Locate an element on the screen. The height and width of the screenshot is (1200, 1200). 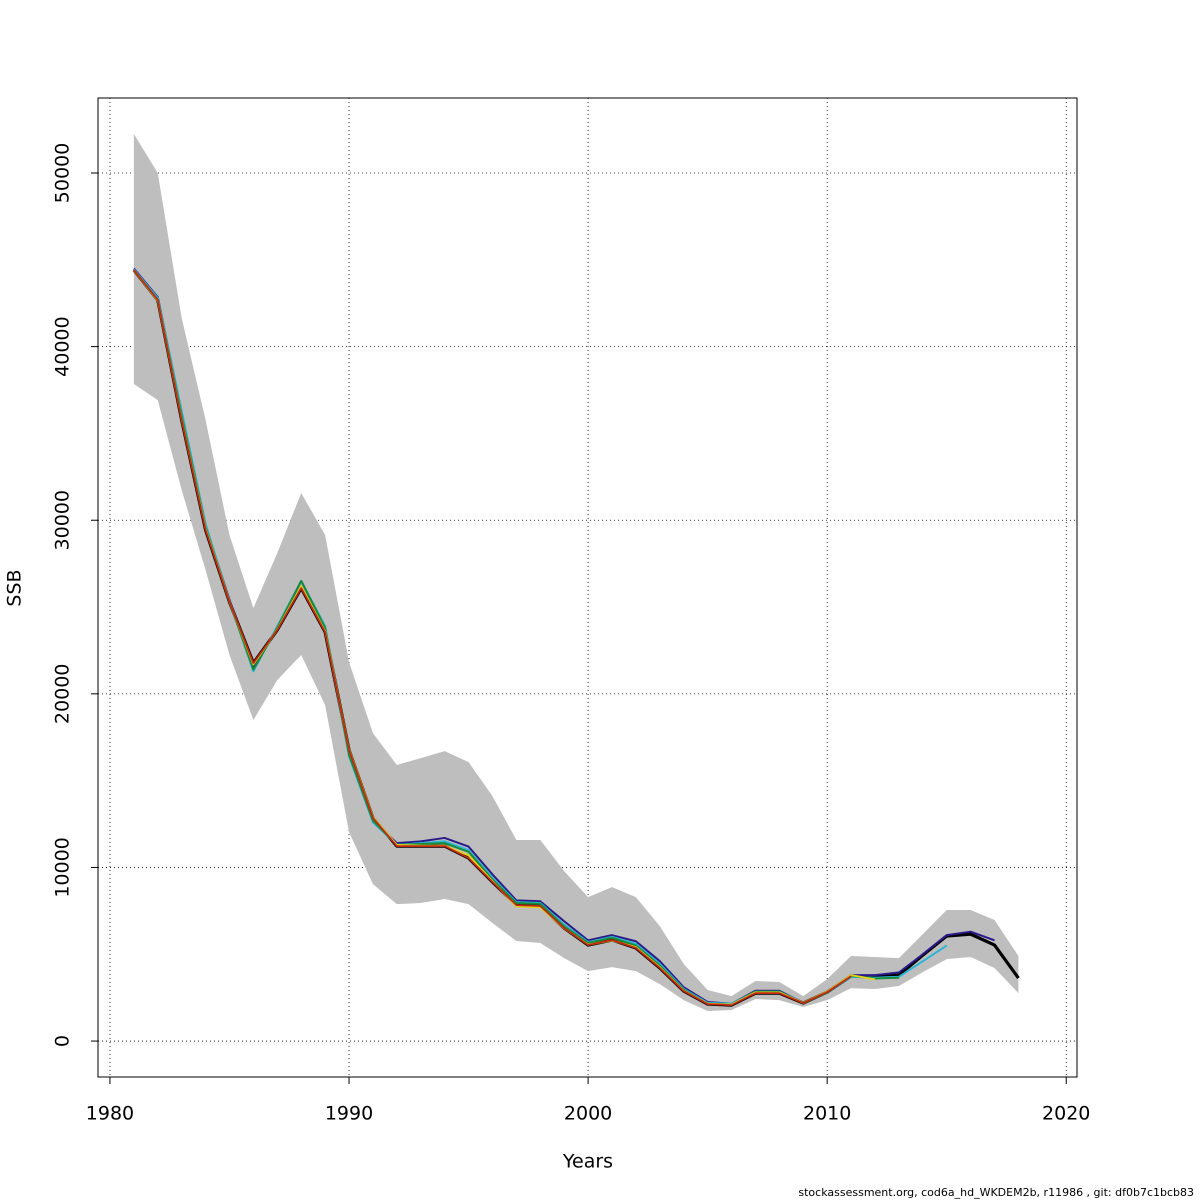
y-tick-label: 40000 is located at coordinates (63, 346).